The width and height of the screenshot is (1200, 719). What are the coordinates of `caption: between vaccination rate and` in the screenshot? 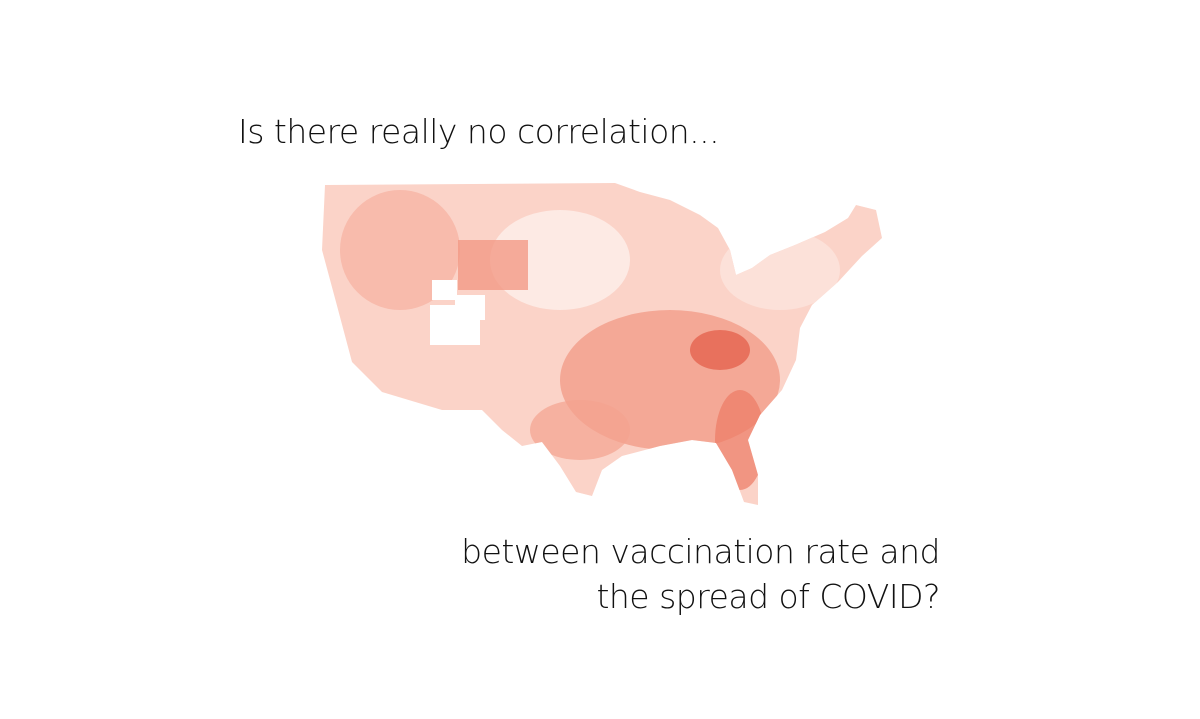 It's located at (700, 551).